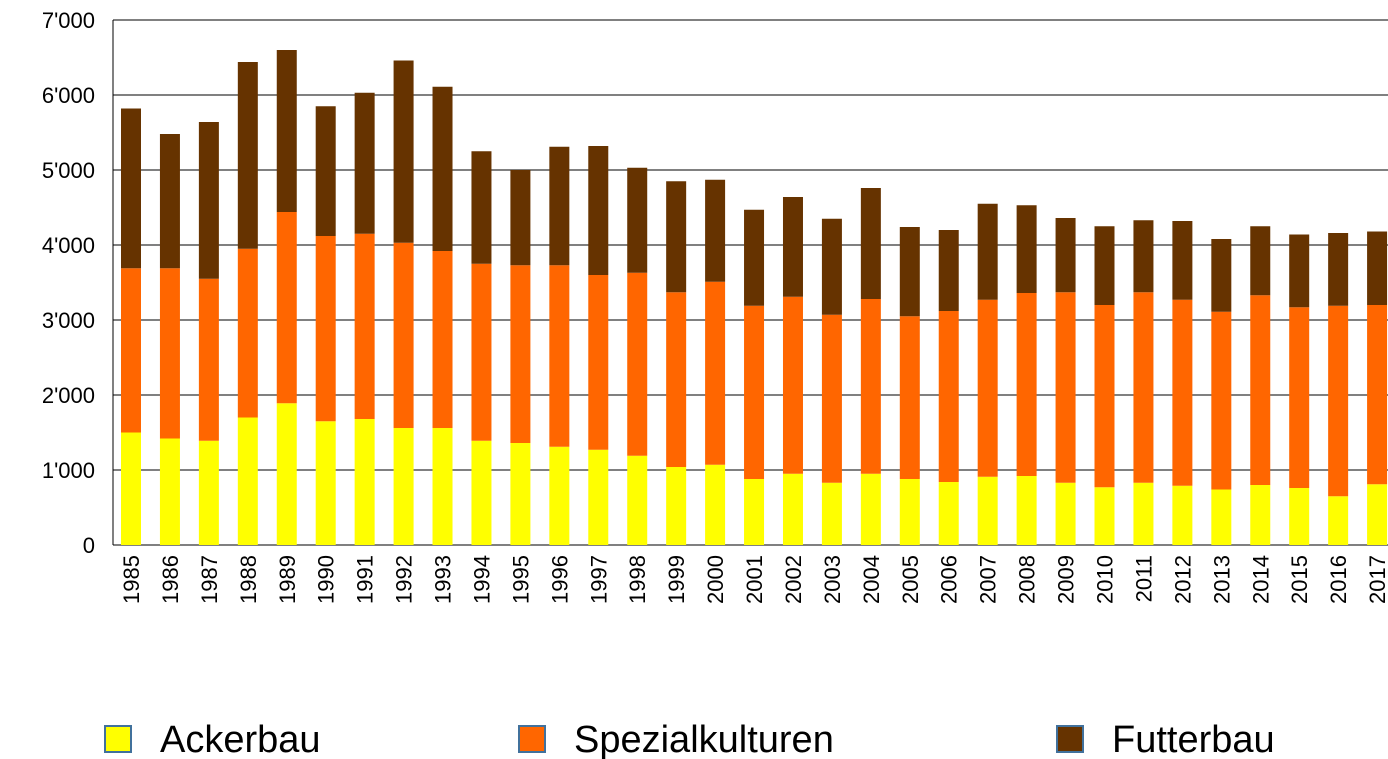 Image resolution: width=1388 pixels, height=759 pixels. Describe the element at coordinates (1376, 579) in the screenshot. I see `x-tick-label: 2017` at that location.